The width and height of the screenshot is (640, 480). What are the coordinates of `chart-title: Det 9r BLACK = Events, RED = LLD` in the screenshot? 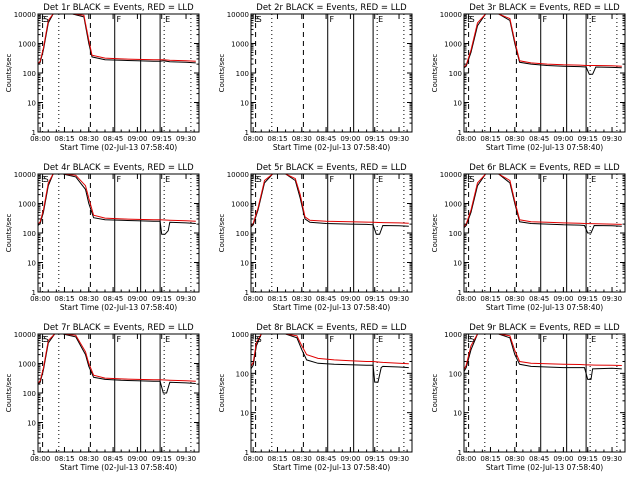 It's located at (544, 328).